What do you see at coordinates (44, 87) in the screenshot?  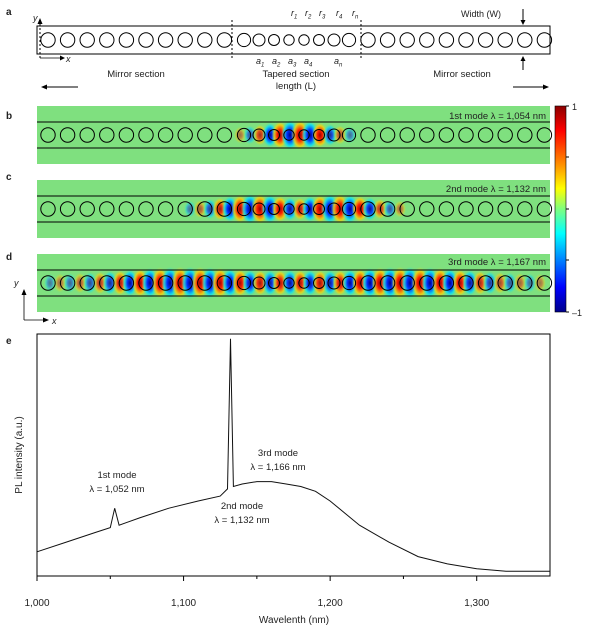 I see `mirror-left-arrowhead` at bounding box center [44, 87].